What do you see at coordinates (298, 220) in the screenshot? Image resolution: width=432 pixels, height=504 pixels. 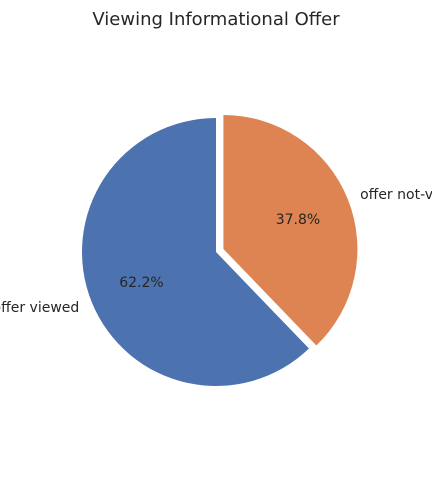 I see `slice-percentage-label: 37.8%` at bounding box center [298, 220].